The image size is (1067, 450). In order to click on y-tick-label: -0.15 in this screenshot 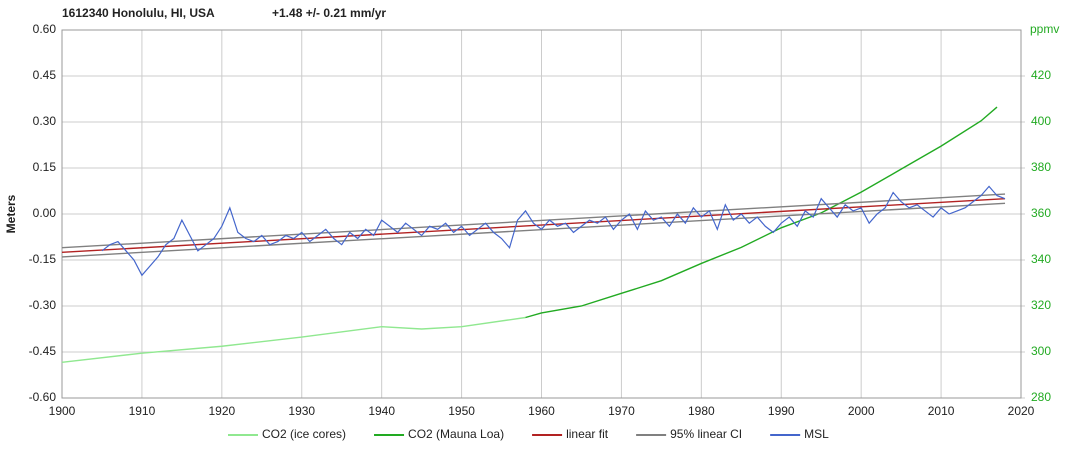, I will do `click(43, 259)`.